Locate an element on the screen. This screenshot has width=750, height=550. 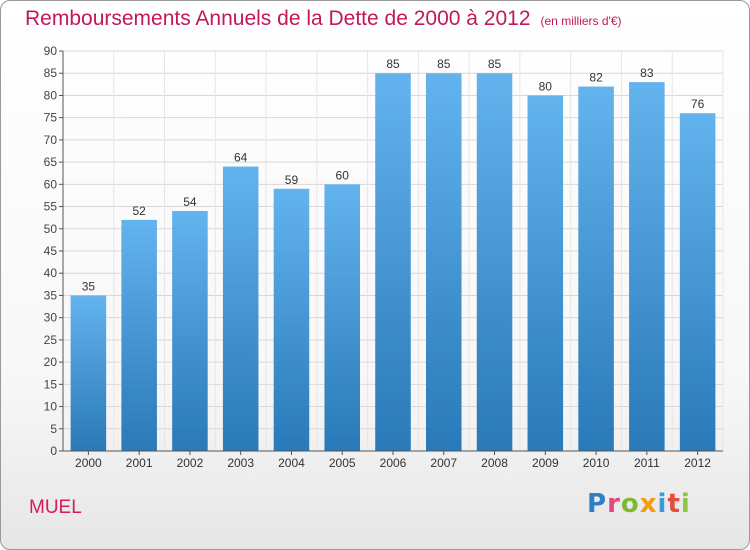
logo-letter: P is located at coordinates (597, 504).